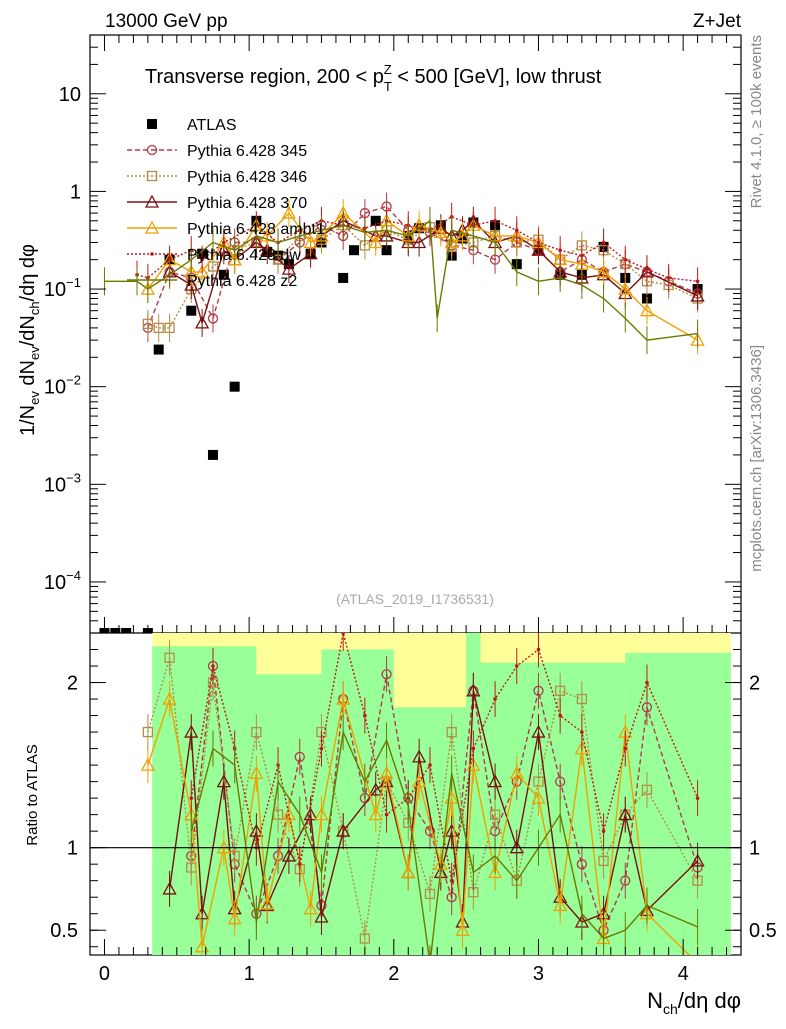  I want to click on header-right: Z+Jet, so click(717, 21).